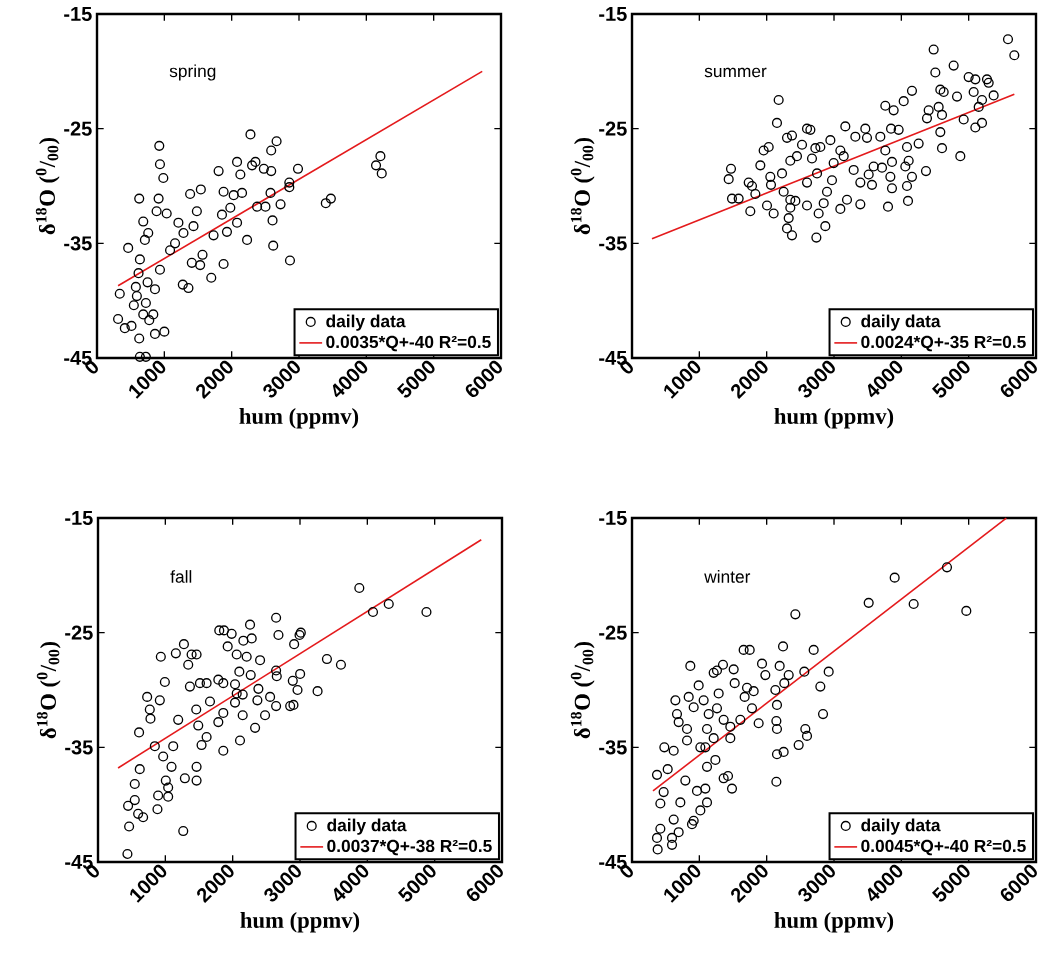 This screenshot has width=1056, height=972. I want to click on annotation: summer, so click(735, 72).